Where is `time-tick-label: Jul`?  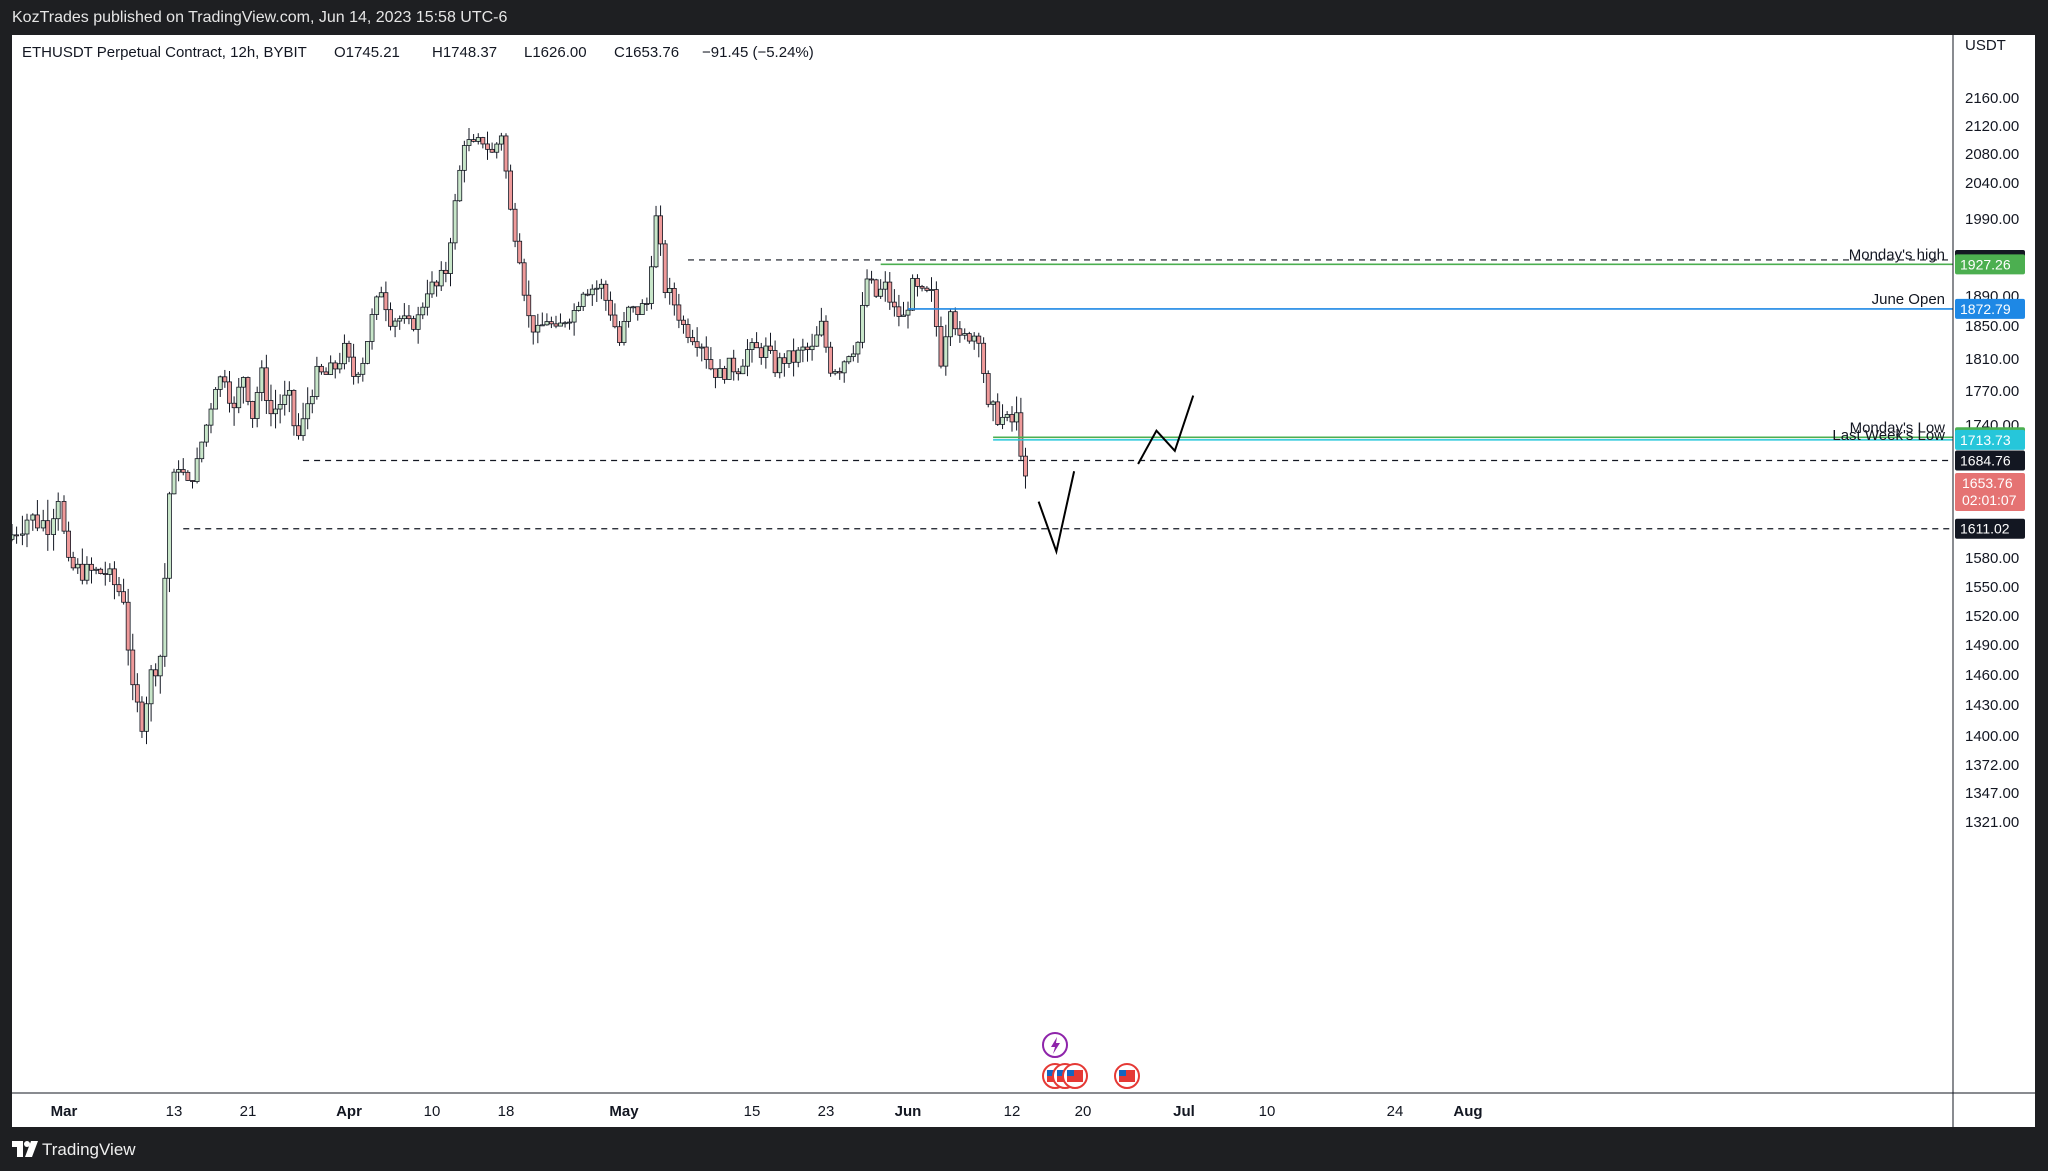
time-tick-label: Jul is located at coordinates (1184, 1111).